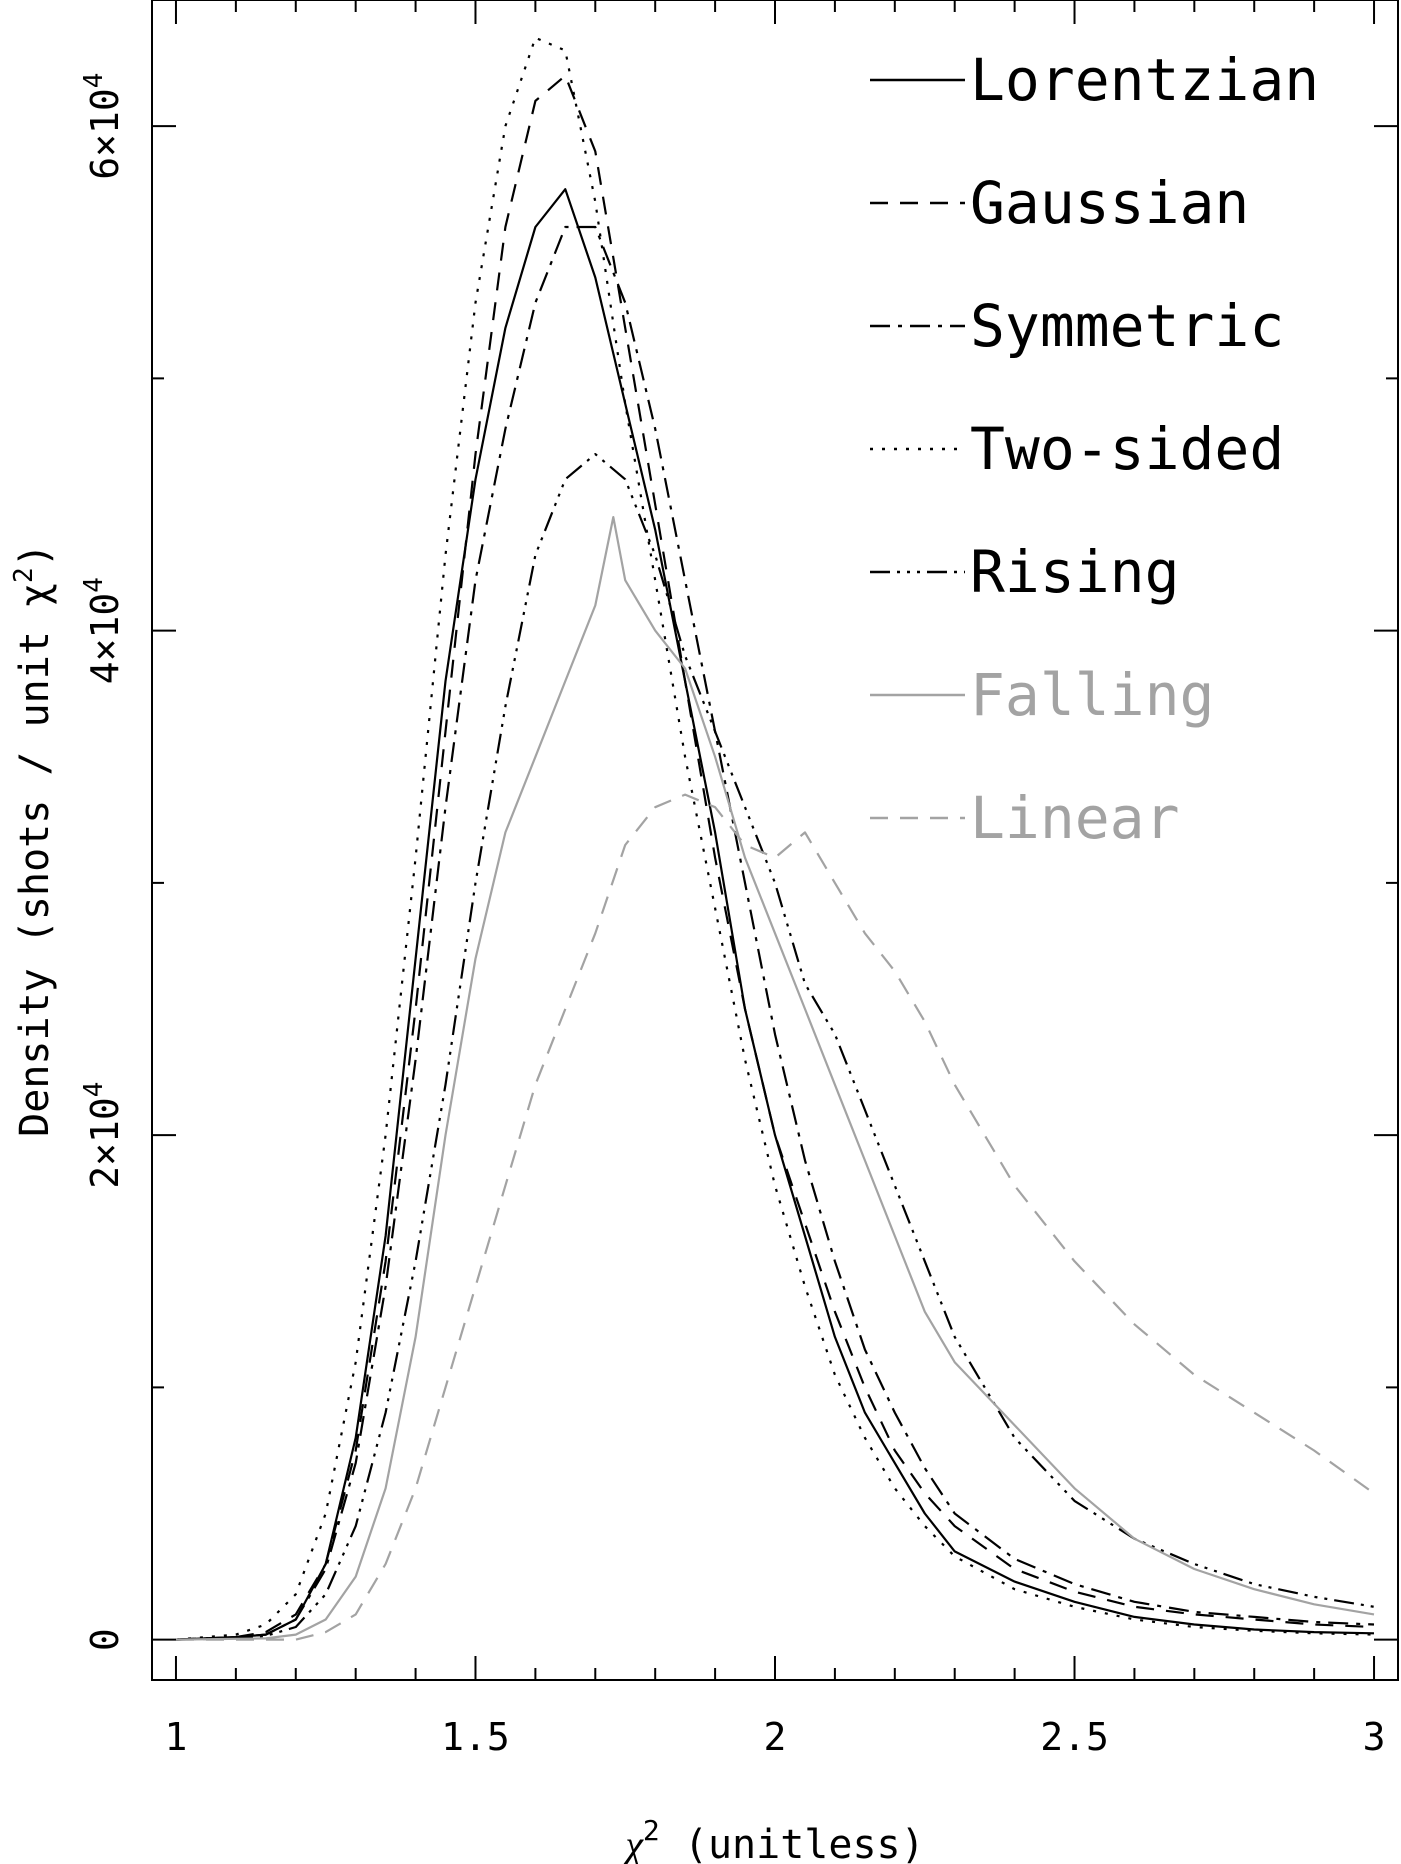 The width and height of the screenshot is (1401, 1864). I want to click on x-axis-title: χ2 (unitless), so click(772, 1839).